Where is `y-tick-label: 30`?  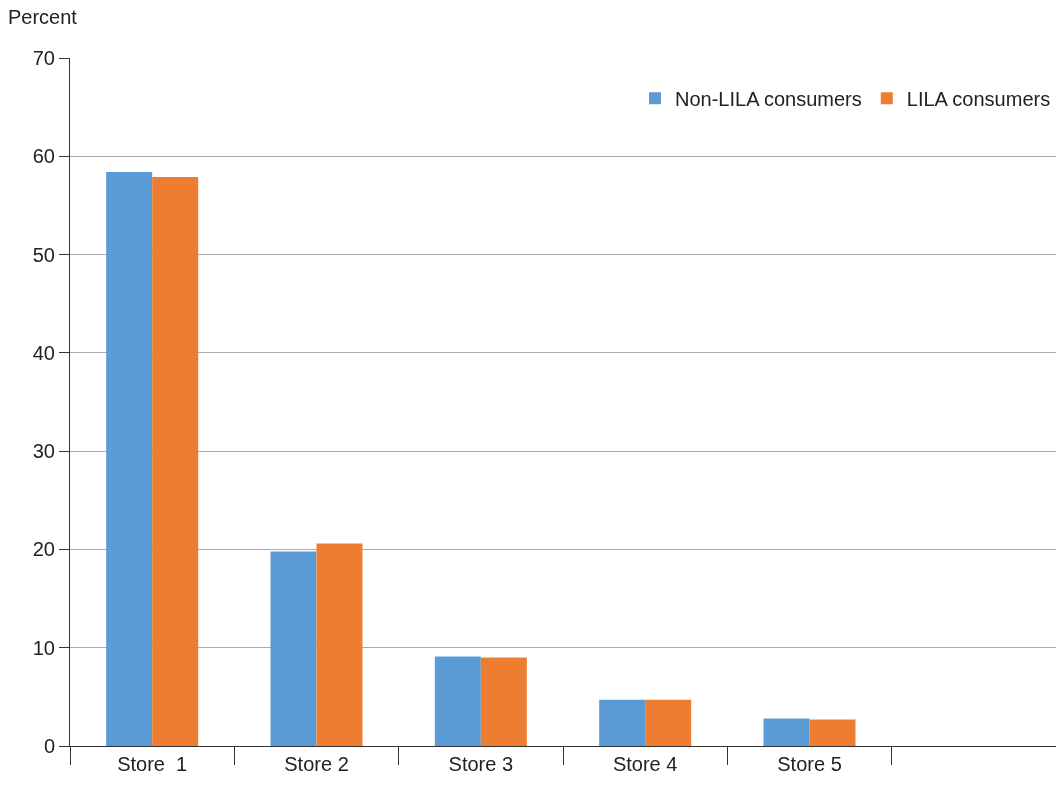 y-tick-label: 30 is located at coordinates (43, 451).